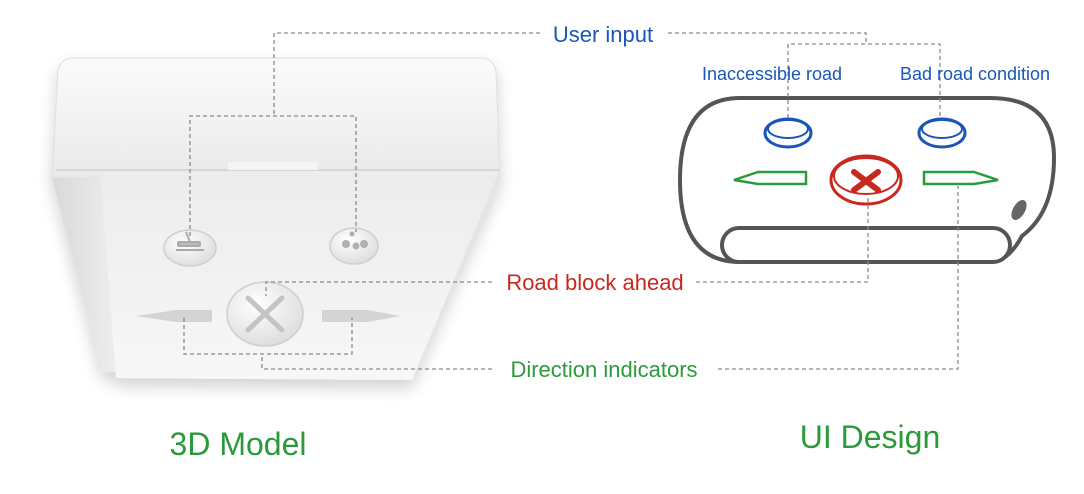 The height and width of the screenshot is (494, 1084). I want to click on caption-3d-model: 3D Model, so click(238, 444).